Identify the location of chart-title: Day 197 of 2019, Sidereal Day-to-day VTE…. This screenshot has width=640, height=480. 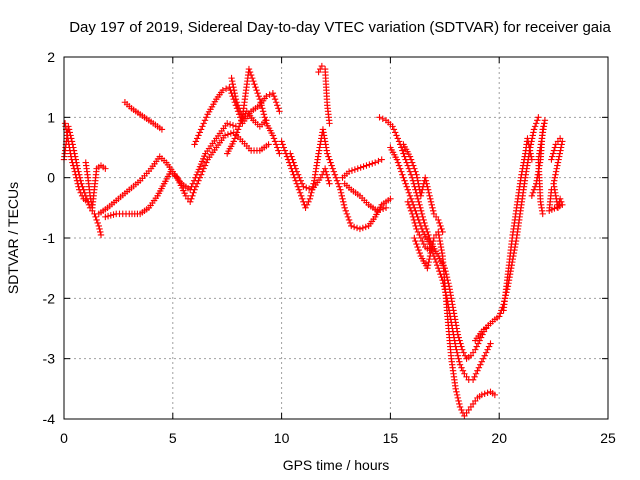
(340, 27).